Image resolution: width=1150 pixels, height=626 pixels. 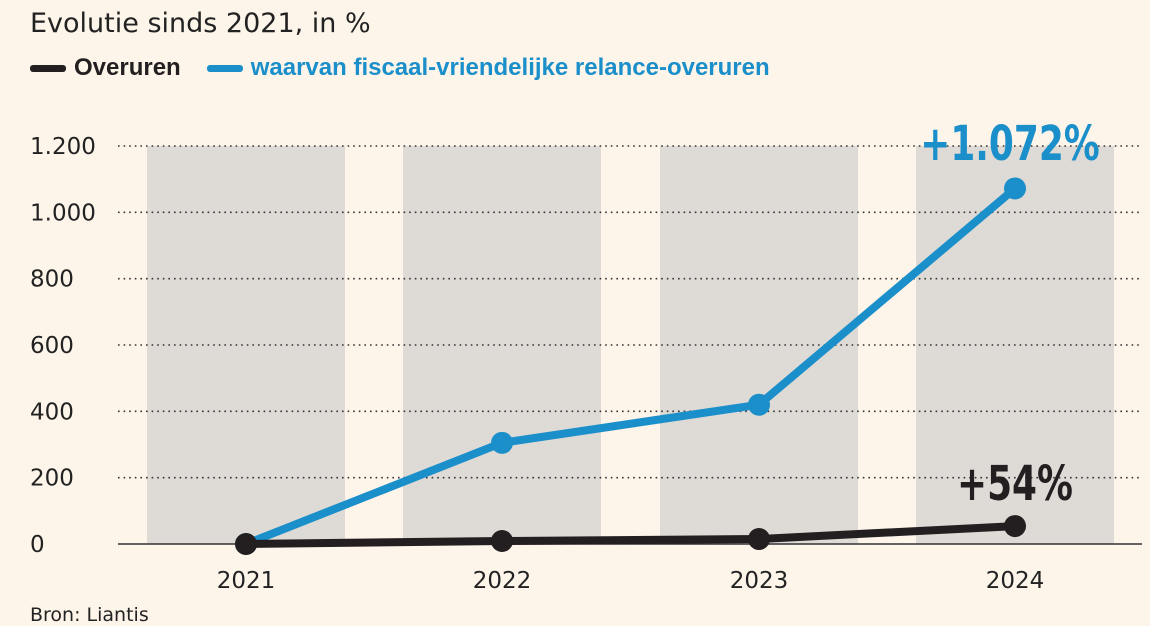 What do you see at coordinates (759, 581) in the screenshot?
I see `x-tick-label: 2023` at bounding box center [759, 581].